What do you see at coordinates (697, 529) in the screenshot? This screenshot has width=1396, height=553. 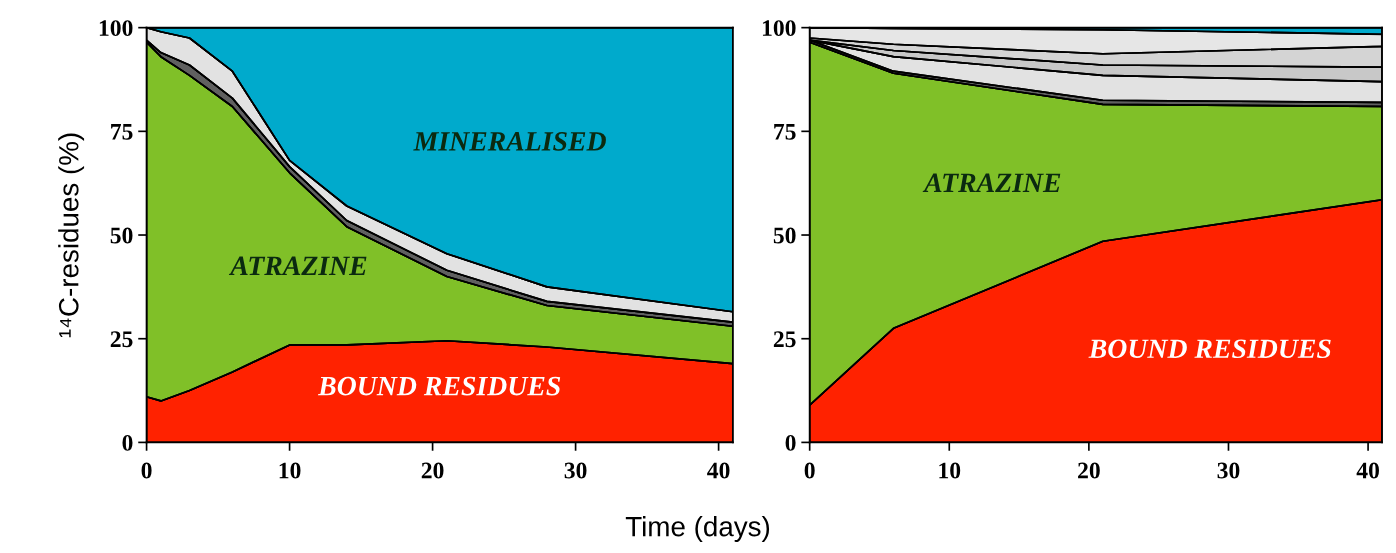 I see `x-axis-title: Time (days)` at bounding box center [697, 529].